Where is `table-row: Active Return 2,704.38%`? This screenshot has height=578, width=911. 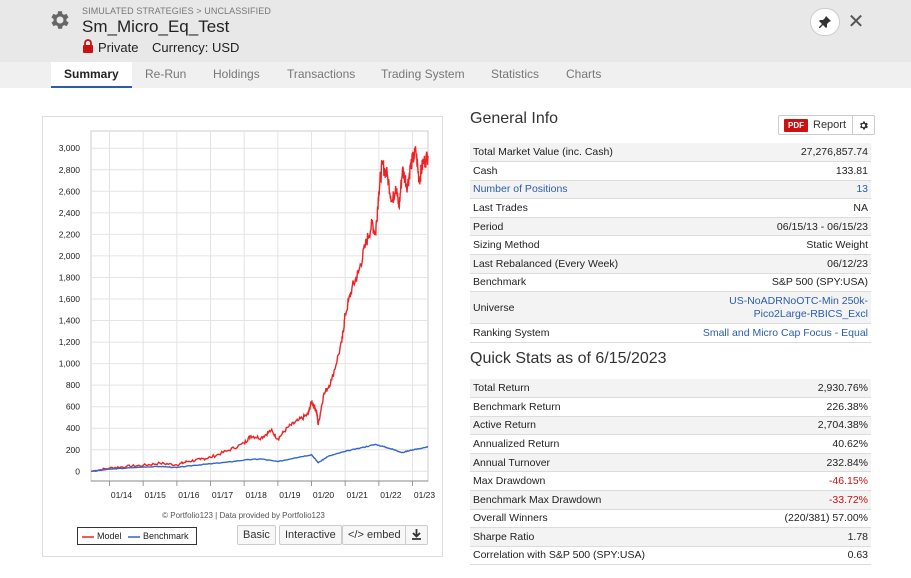
table-row: Active Return 2,704.38% is located at coordinates (670, 426).